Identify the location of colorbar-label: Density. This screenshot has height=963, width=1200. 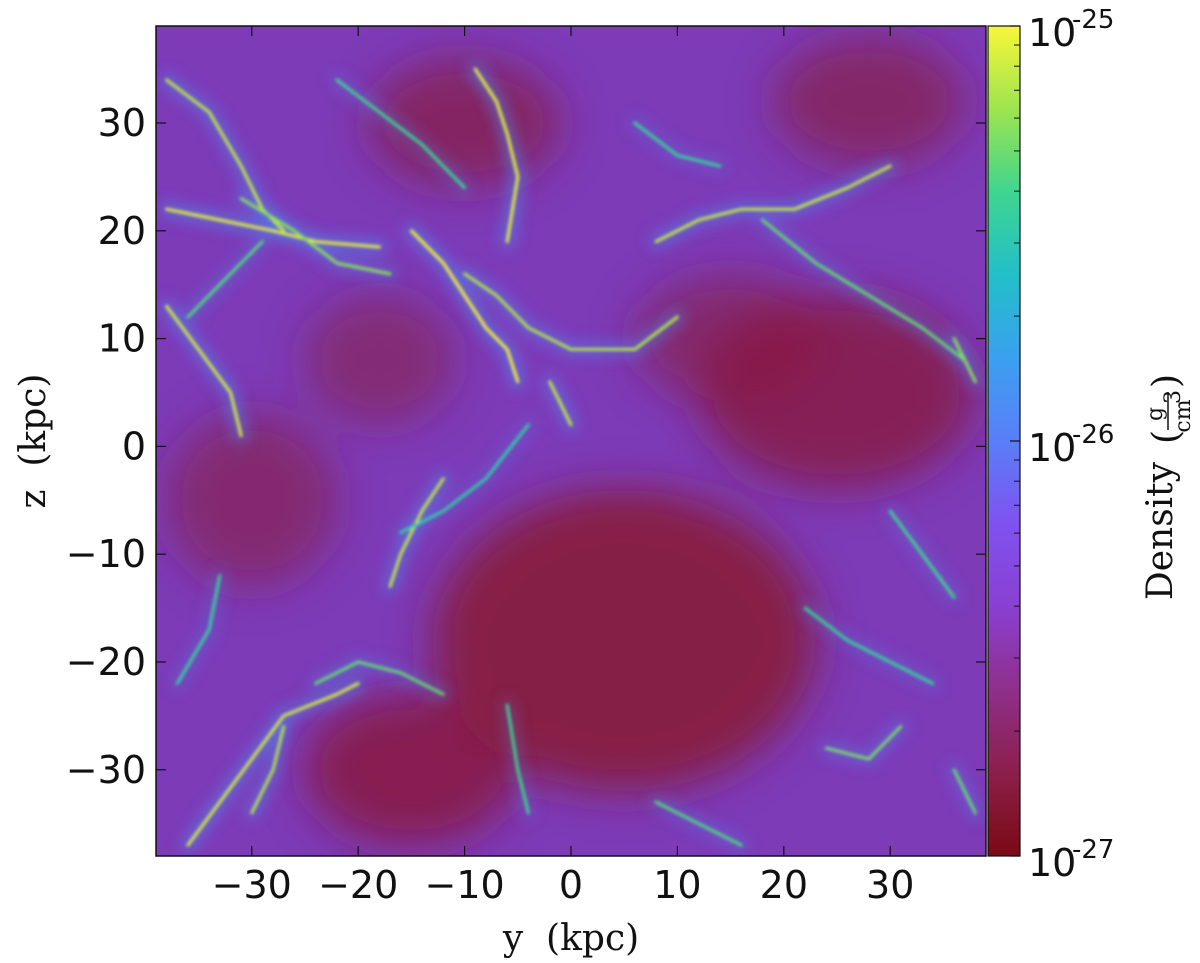
(1160, 530).